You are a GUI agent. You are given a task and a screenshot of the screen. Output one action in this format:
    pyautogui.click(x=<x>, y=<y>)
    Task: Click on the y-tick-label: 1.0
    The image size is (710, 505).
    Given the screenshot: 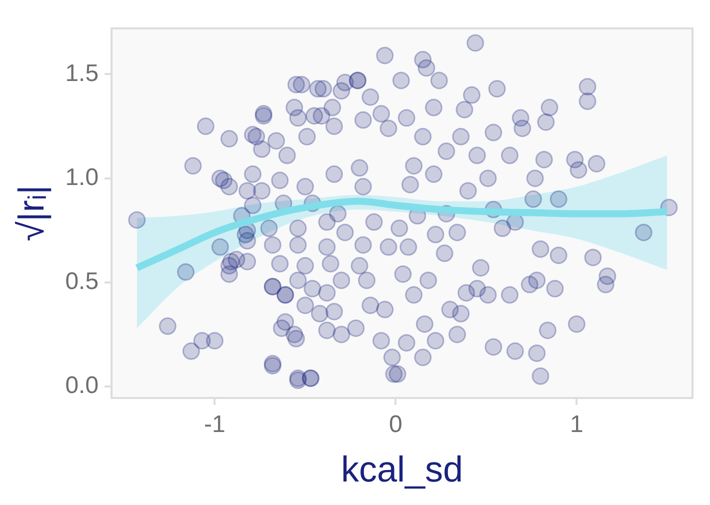 What is the action you would take?
    pyautogui.click(x=82, y=177)
    